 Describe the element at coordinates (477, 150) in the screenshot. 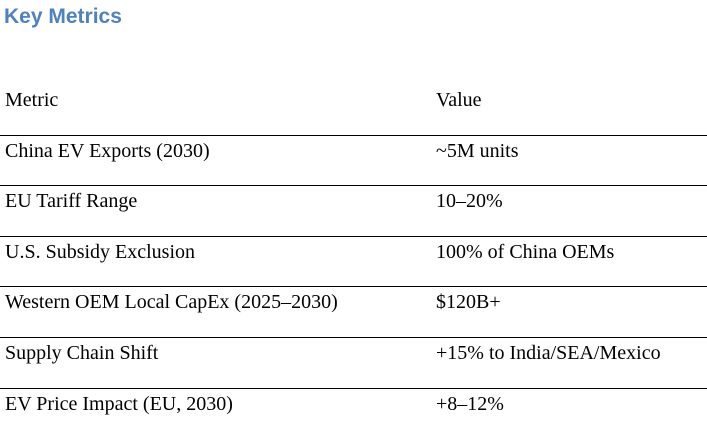

I see `table-cell: ~5M units` at that location.